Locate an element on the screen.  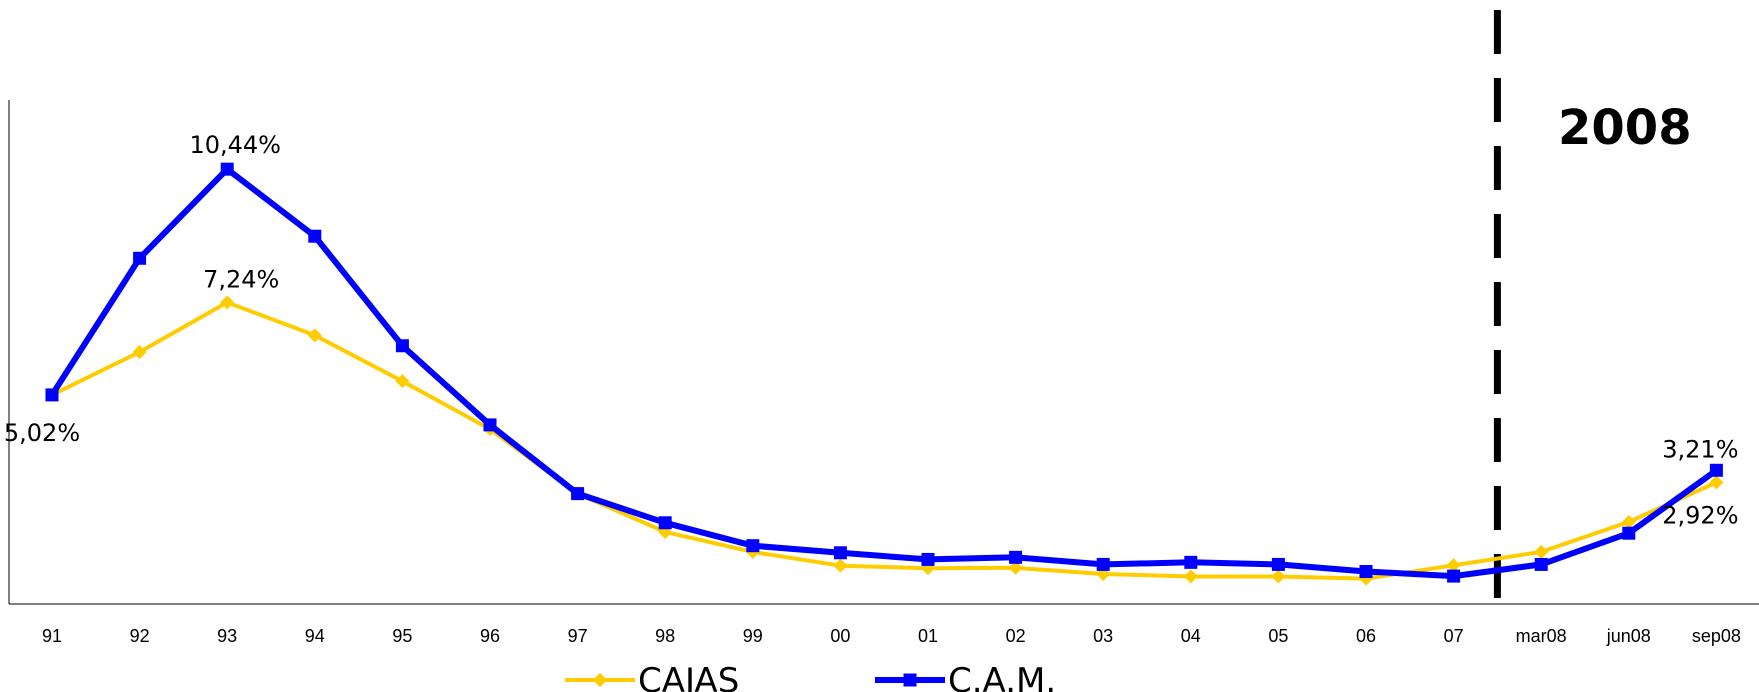
x-tick-label: 94 is located at coordinates (315, 636).